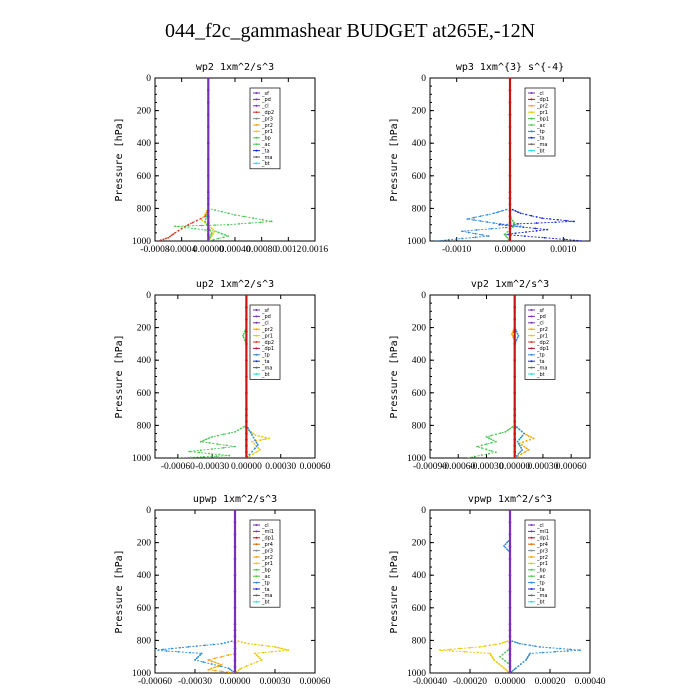  Describe the element at coordinates (266, 577) in the screenshot. I see `legend-label: _ac` at that location.